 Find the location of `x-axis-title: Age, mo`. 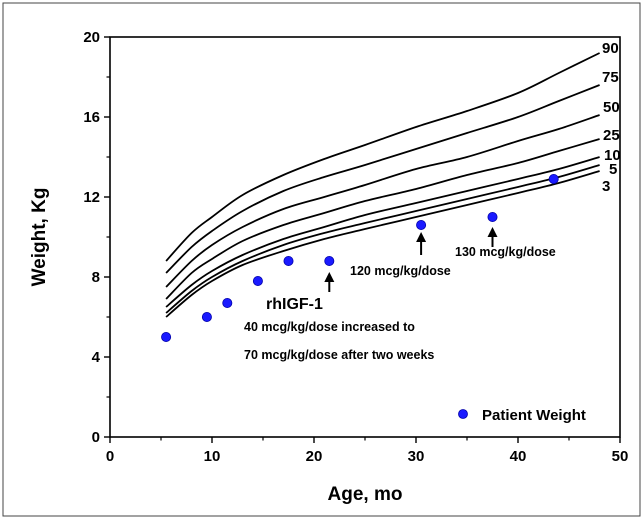

x-axis-title: Age, mo is located at coordinates (365, 494).